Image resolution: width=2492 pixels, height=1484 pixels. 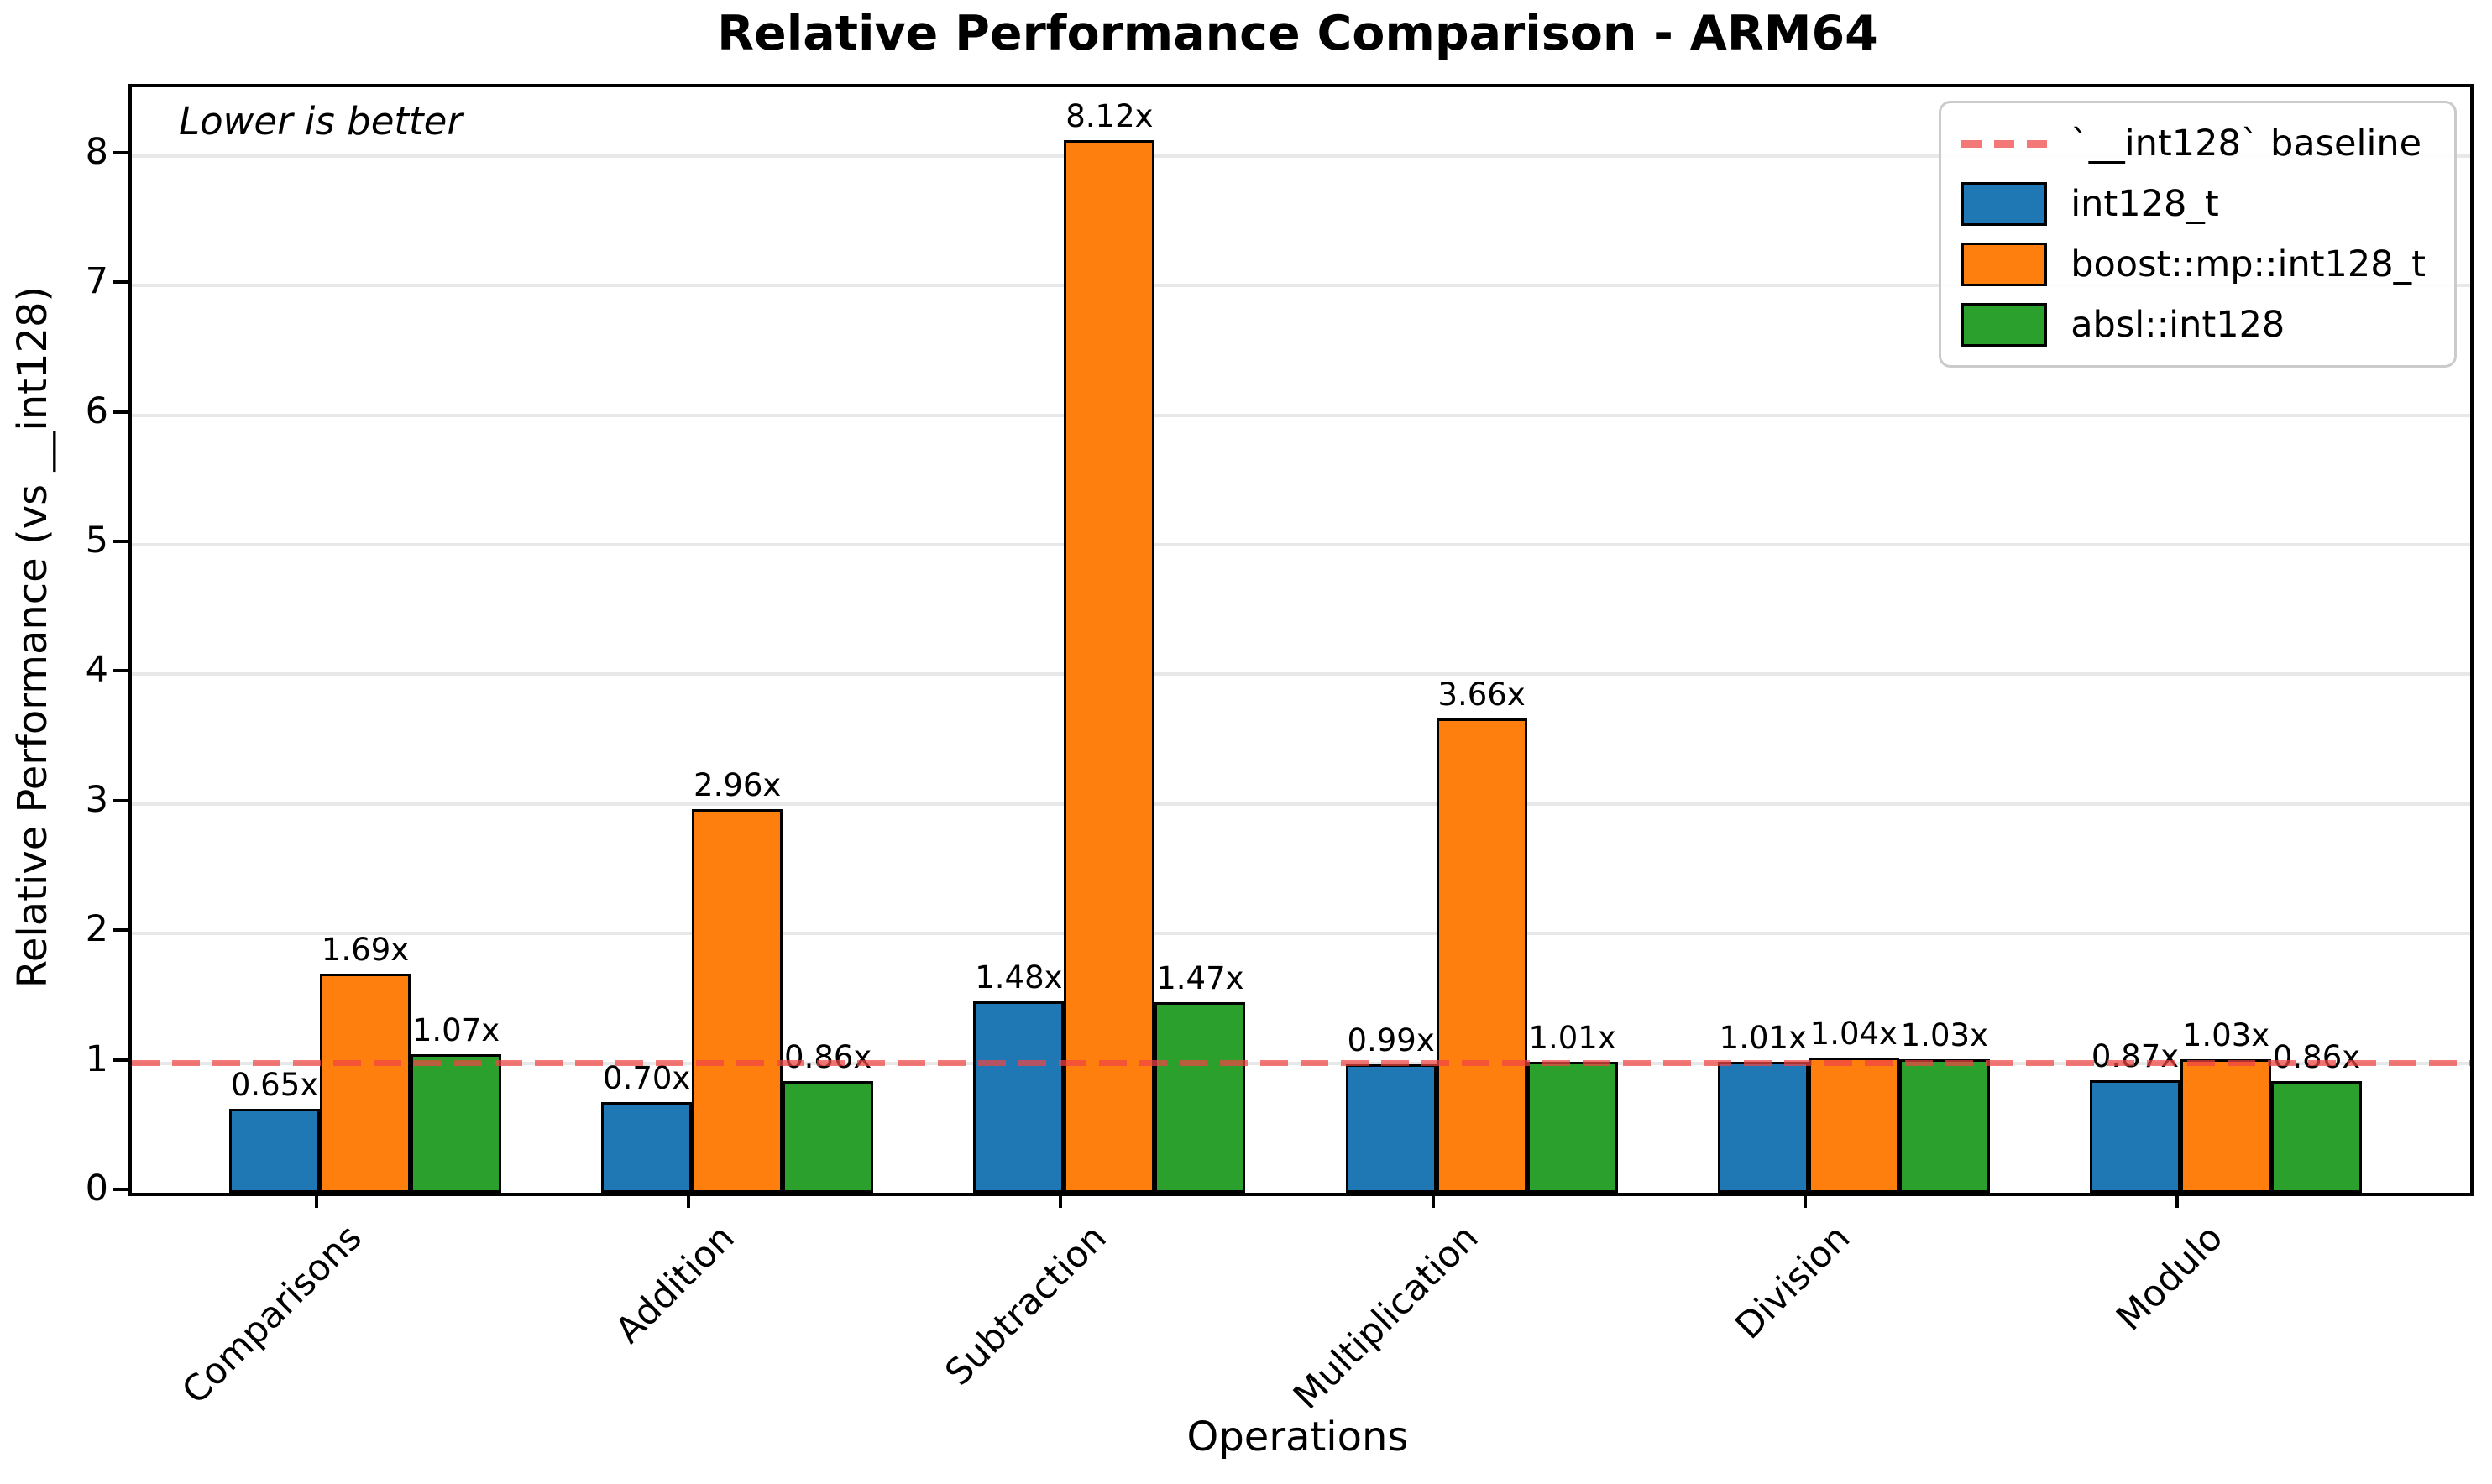 I want to click on y-tick-label-5: 5, so click(x=97, y=541).